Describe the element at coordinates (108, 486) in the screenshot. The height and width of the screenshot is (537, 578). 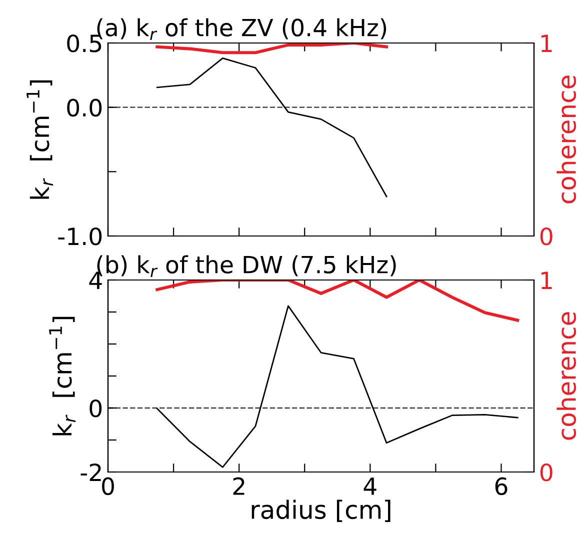
I see `x-tick-label: 0` at that location.